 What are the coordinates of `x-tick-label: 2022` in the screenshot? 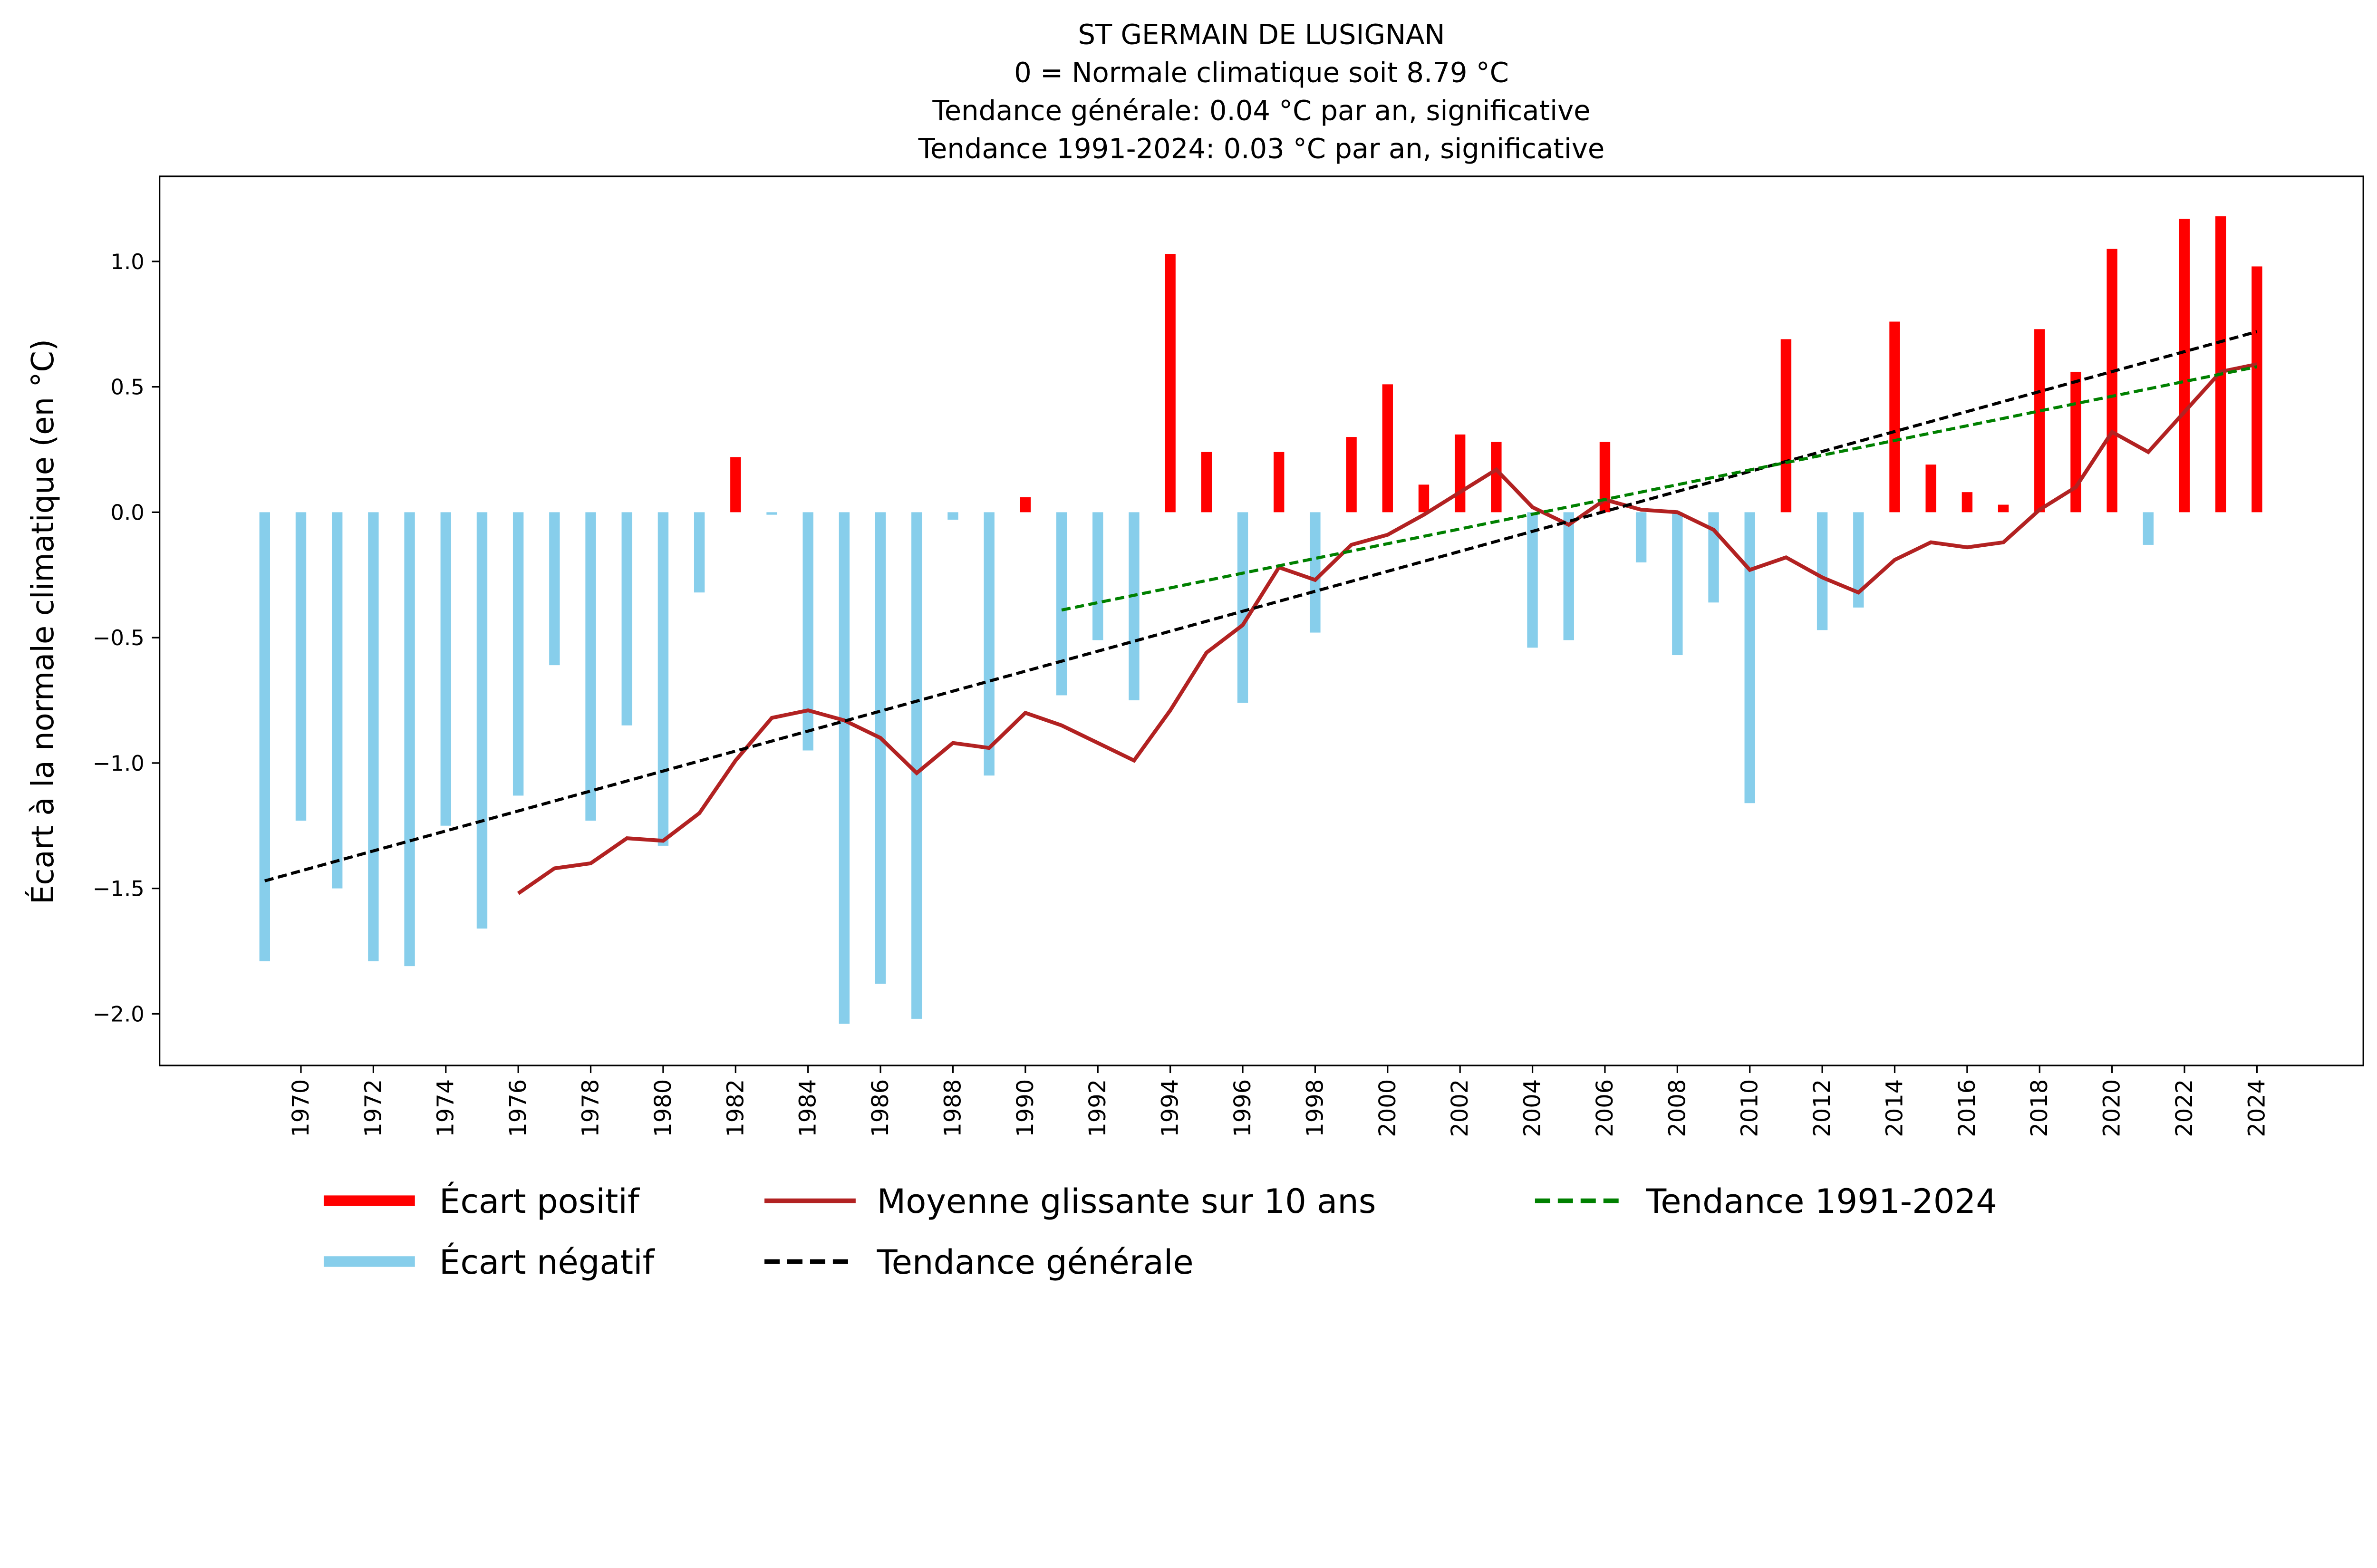 It's located at (2184, 1108).